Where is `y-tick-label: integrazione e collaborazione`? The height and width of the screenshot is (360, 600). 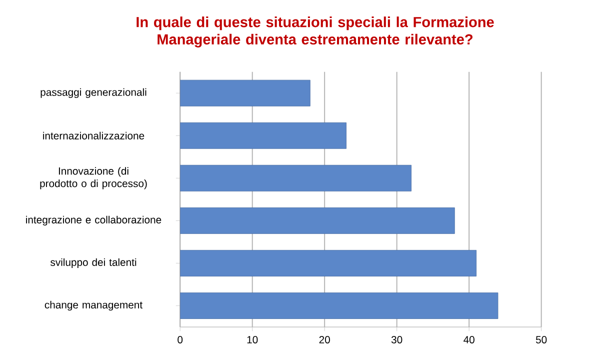 y-tick-label: integrazione e collaborazione is located at coordinates (94, 221).